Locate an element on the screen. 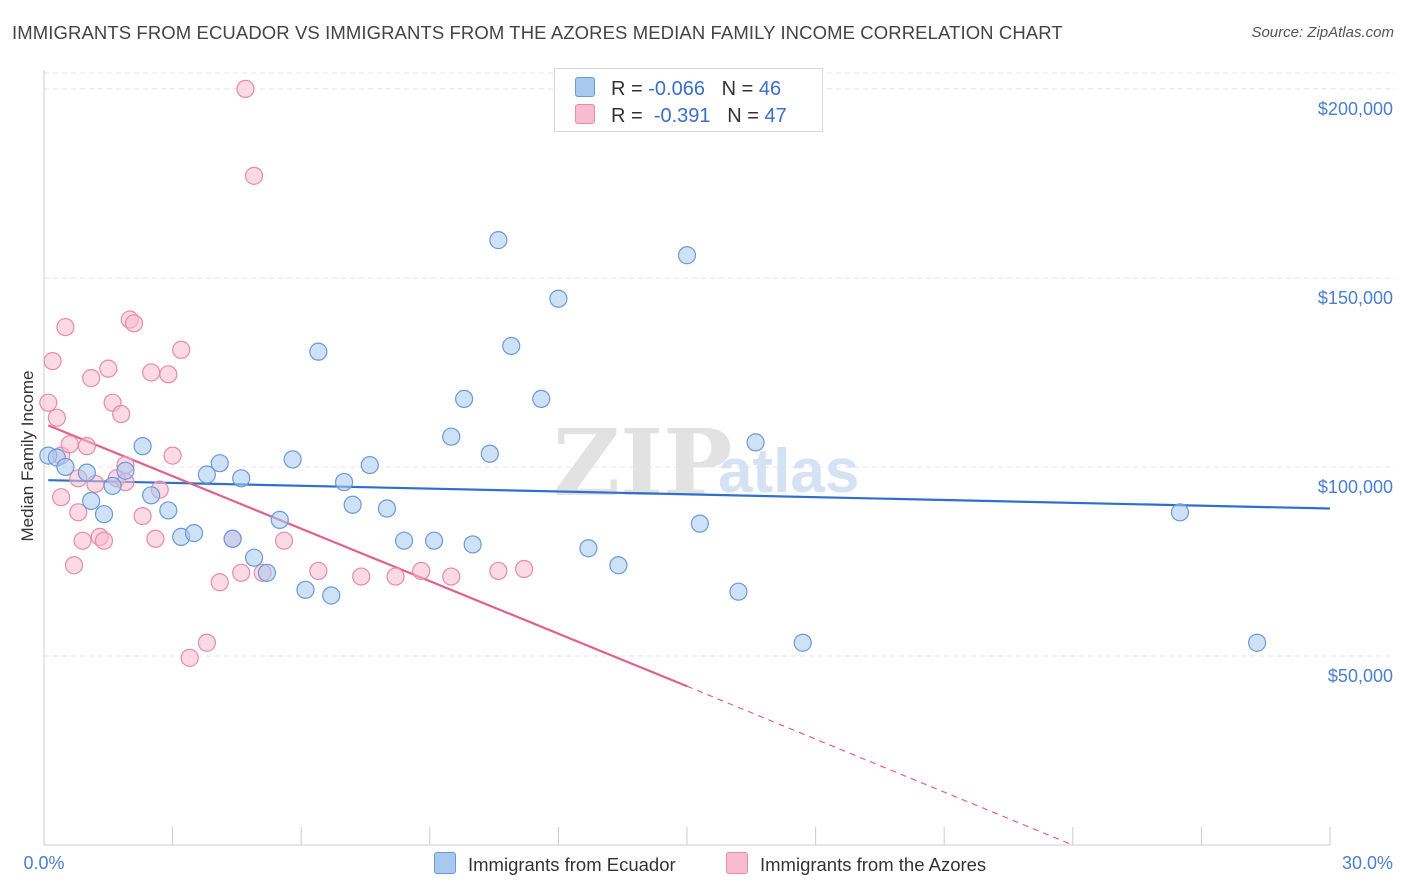  legend-swatch-ecuador is located at coordinates (585, 87).